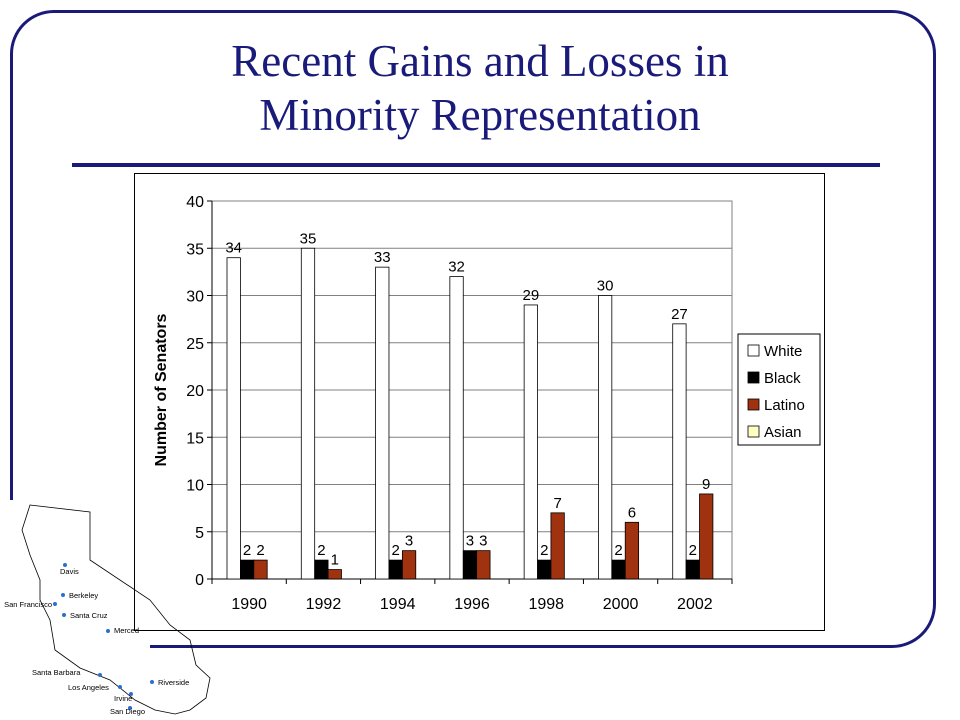 The width and height of the screenshot is (960, 720). I want to click on california-outline, so click(116, 609).